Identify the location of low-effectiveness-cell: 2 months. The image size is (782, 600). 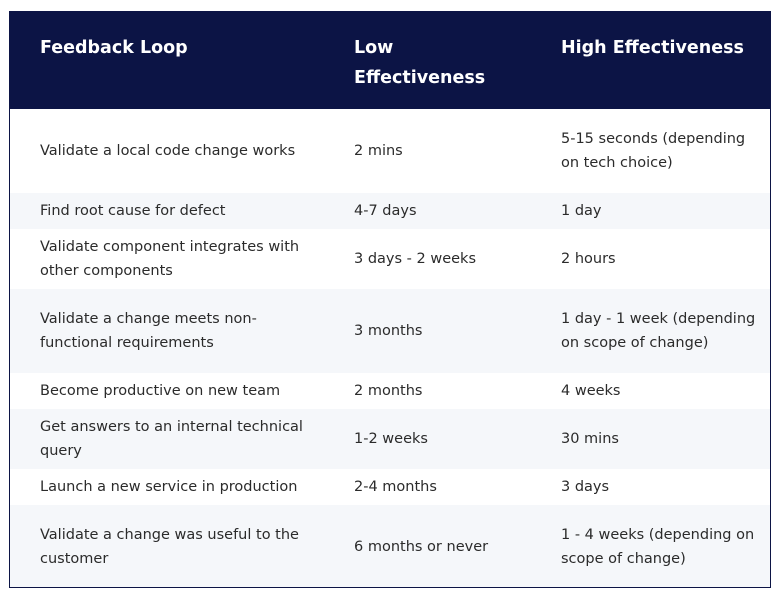
(388, 391).